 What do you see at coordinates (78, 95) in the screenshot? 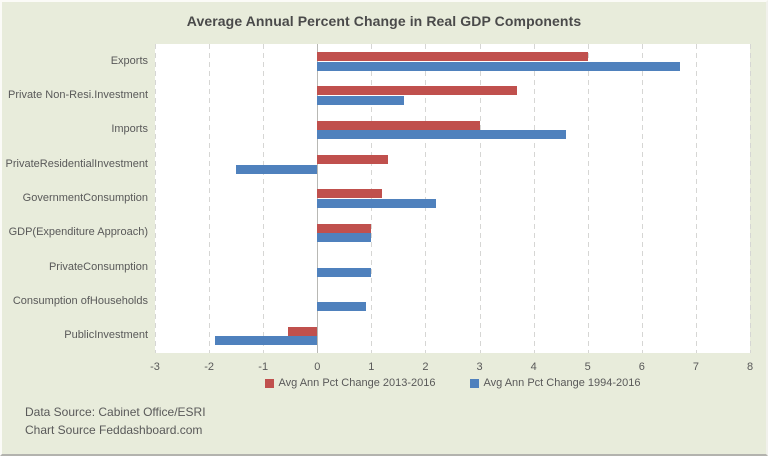
I see `category-label: Private Non-Resi.Investment` at bounding box center [78, 95].